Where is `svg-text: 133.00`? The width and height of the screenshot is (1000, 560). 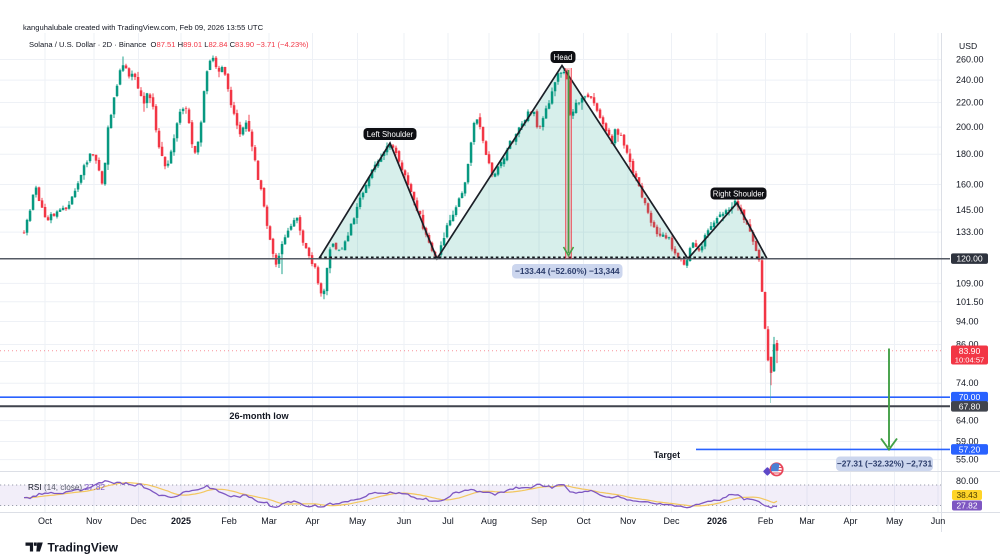 svg-text: 133.00 is located at coordinates (970, 232).